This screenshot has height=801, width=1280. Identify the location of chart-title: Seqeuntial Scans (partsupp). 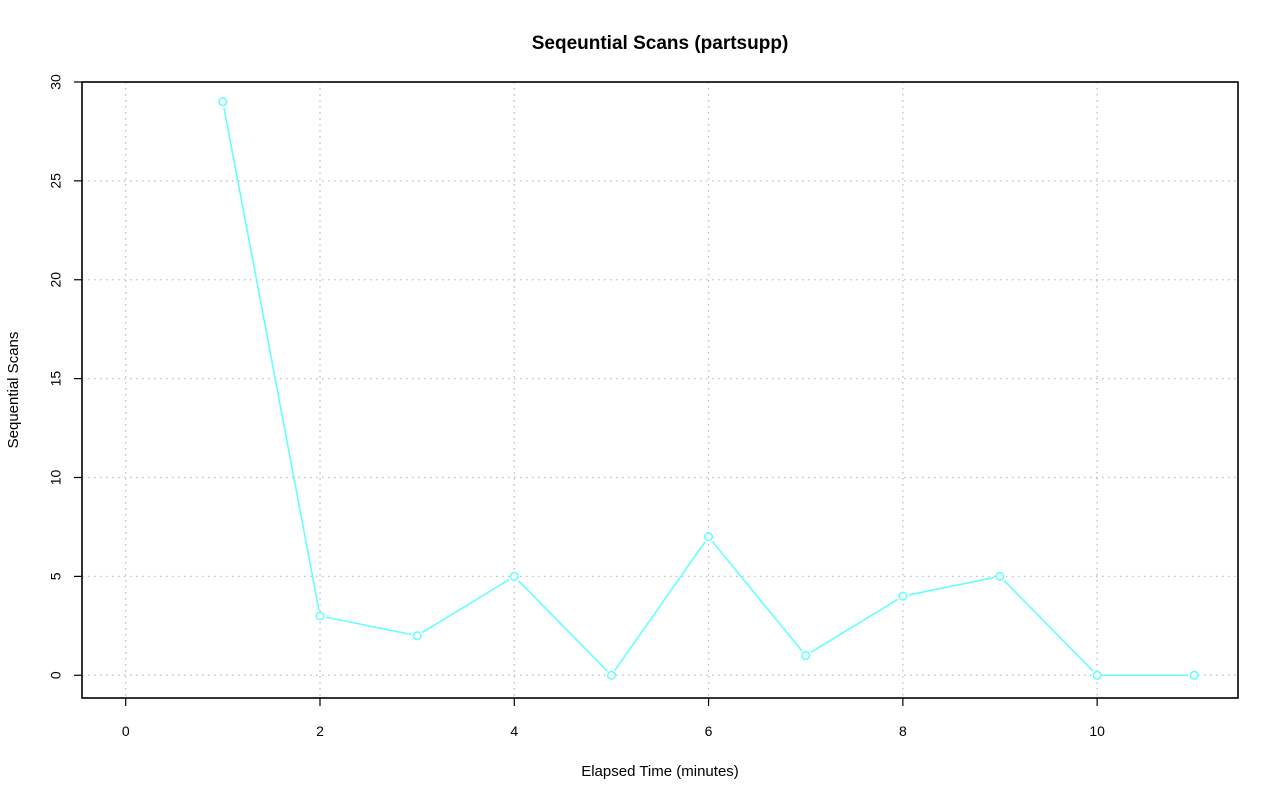
(660, 43).